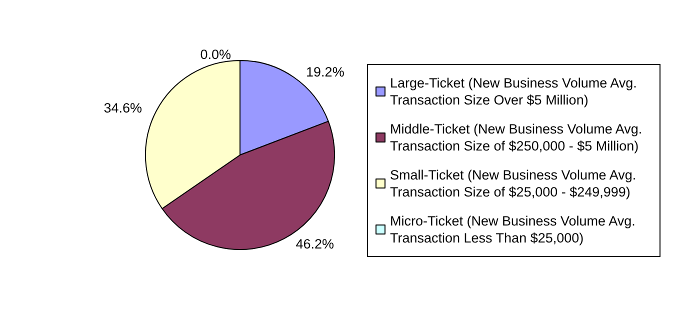 This screenshot has height=321, width=700. I want to click on legend-label: Middle-Ticket (New Business Volume Avg. Transaction Size of $250,000 - $5 Million), so click(518, 138).